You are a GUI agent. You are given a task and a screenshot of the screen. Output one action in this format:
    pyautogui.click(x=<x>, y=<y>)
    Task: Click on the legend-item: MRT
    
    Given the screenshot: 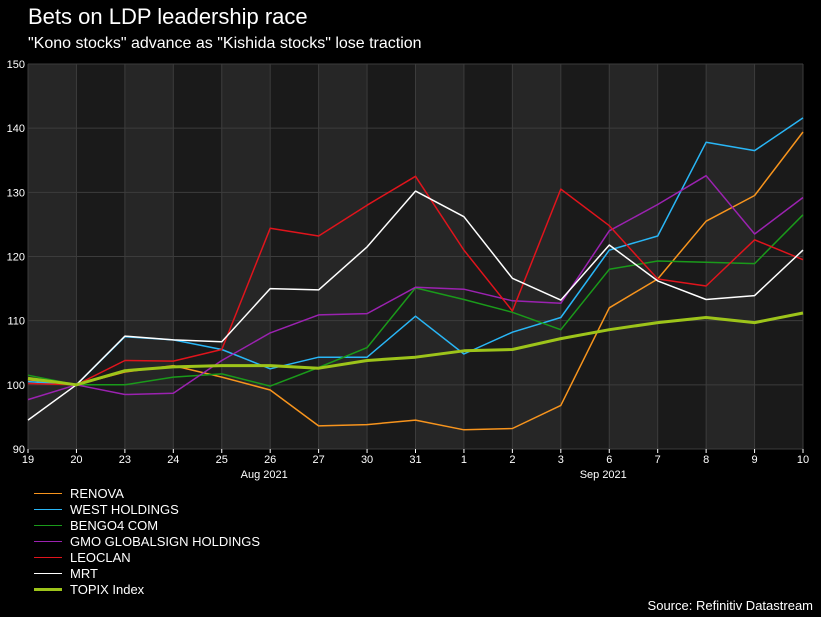 What is the action you would take?
    pyautogui.click(x=147, y=573)
    